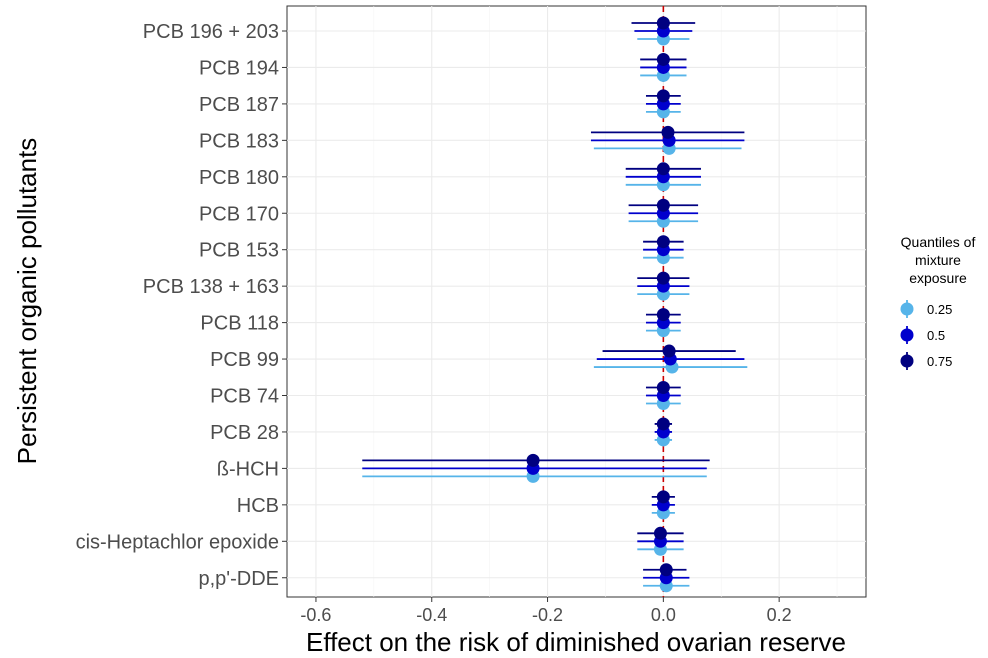 This screenshot has width=988, height=658. Describe the element at coordinates (938, 260) in the screenshot. I see `legend-title-line-2: mixture` at that location.